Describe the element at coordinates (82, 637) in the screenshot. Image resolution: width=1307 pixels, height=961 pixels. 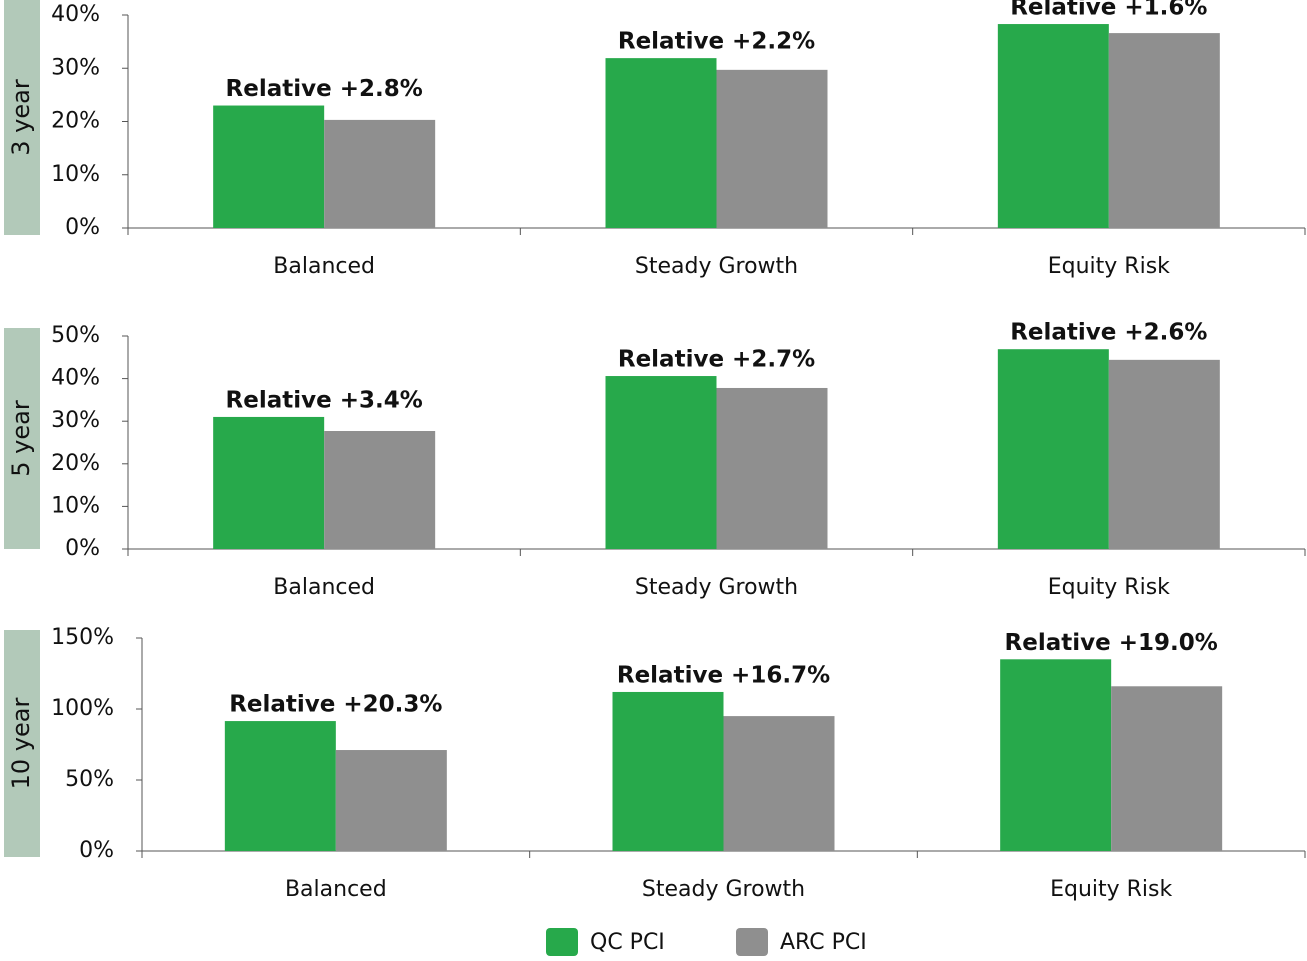
I see `y-tick-label: 150%` at that location.